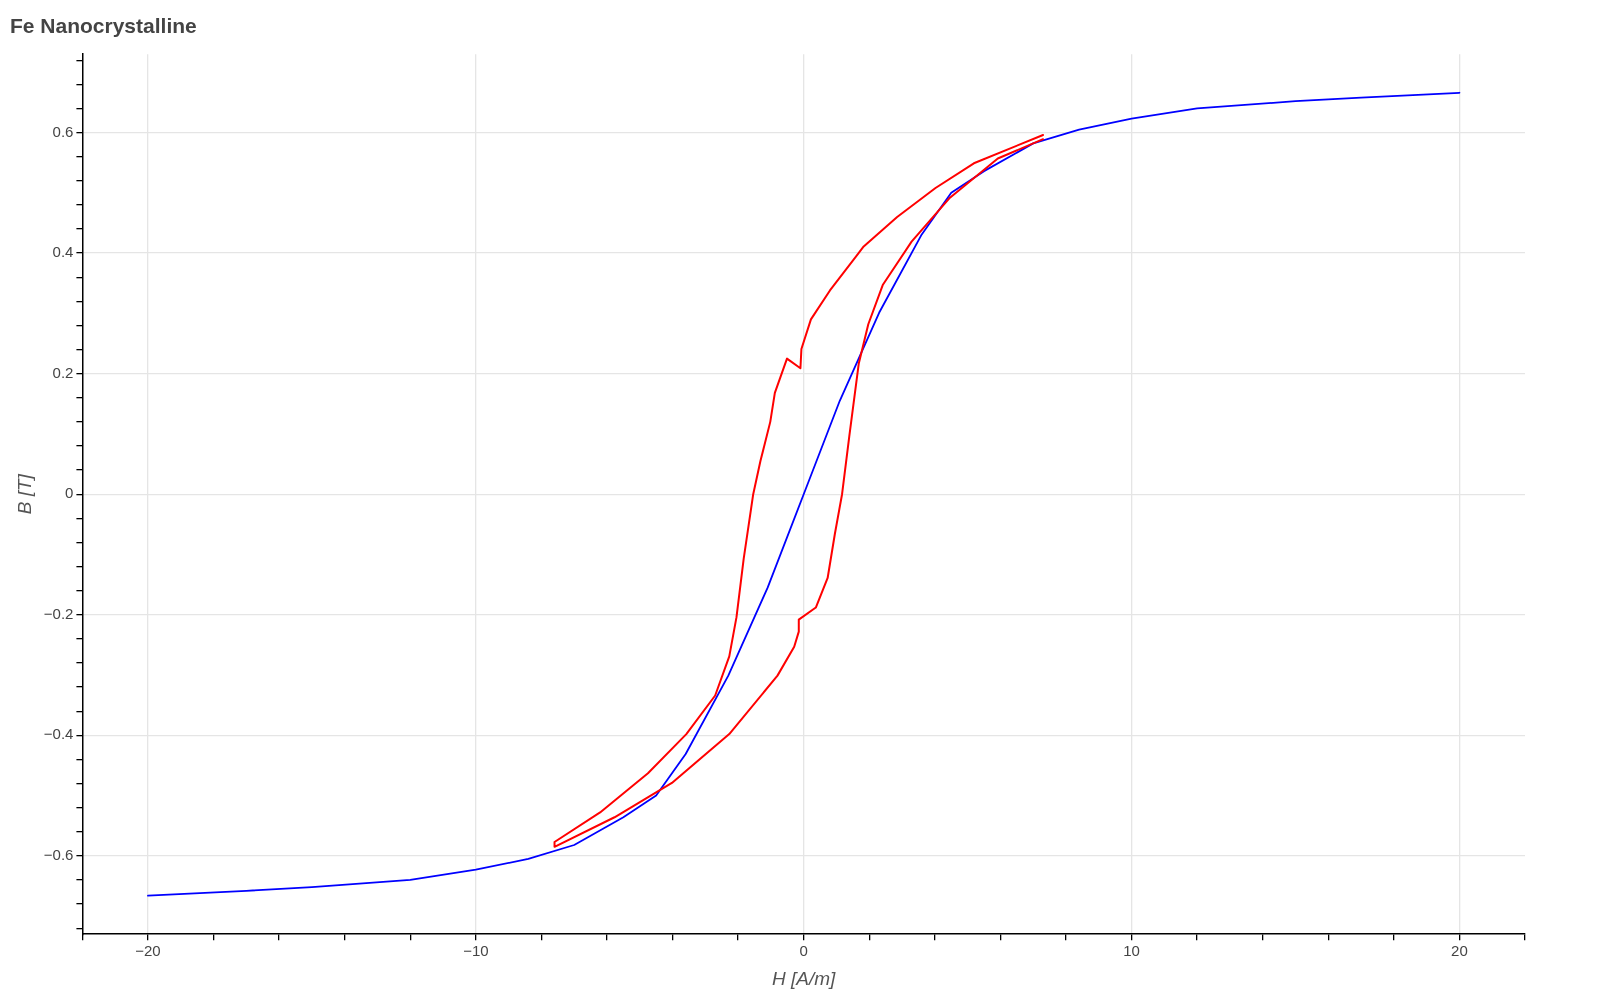  Describe the element at coordinates (63, 372) in the screenshot. I see `y-tick-label: 0.2` at that location.